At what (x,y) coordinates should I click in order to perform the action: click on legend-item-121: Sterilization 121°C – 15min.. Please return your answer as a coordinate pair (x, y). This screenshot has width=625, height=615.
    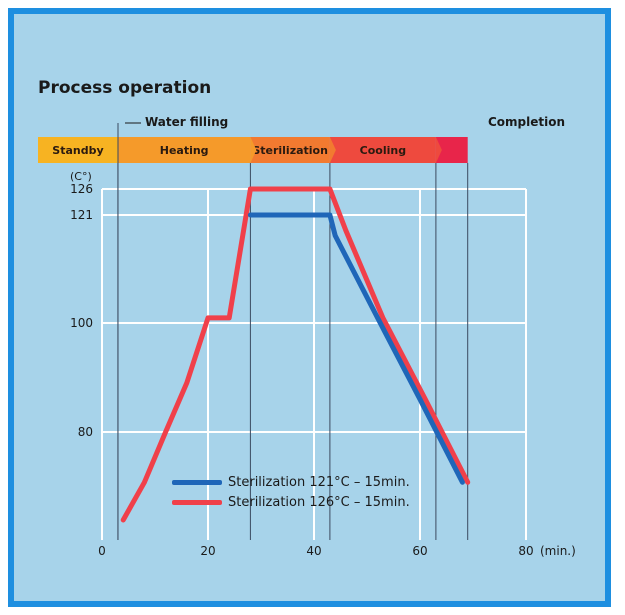
    Looking at the image, I should click on (291, 482).